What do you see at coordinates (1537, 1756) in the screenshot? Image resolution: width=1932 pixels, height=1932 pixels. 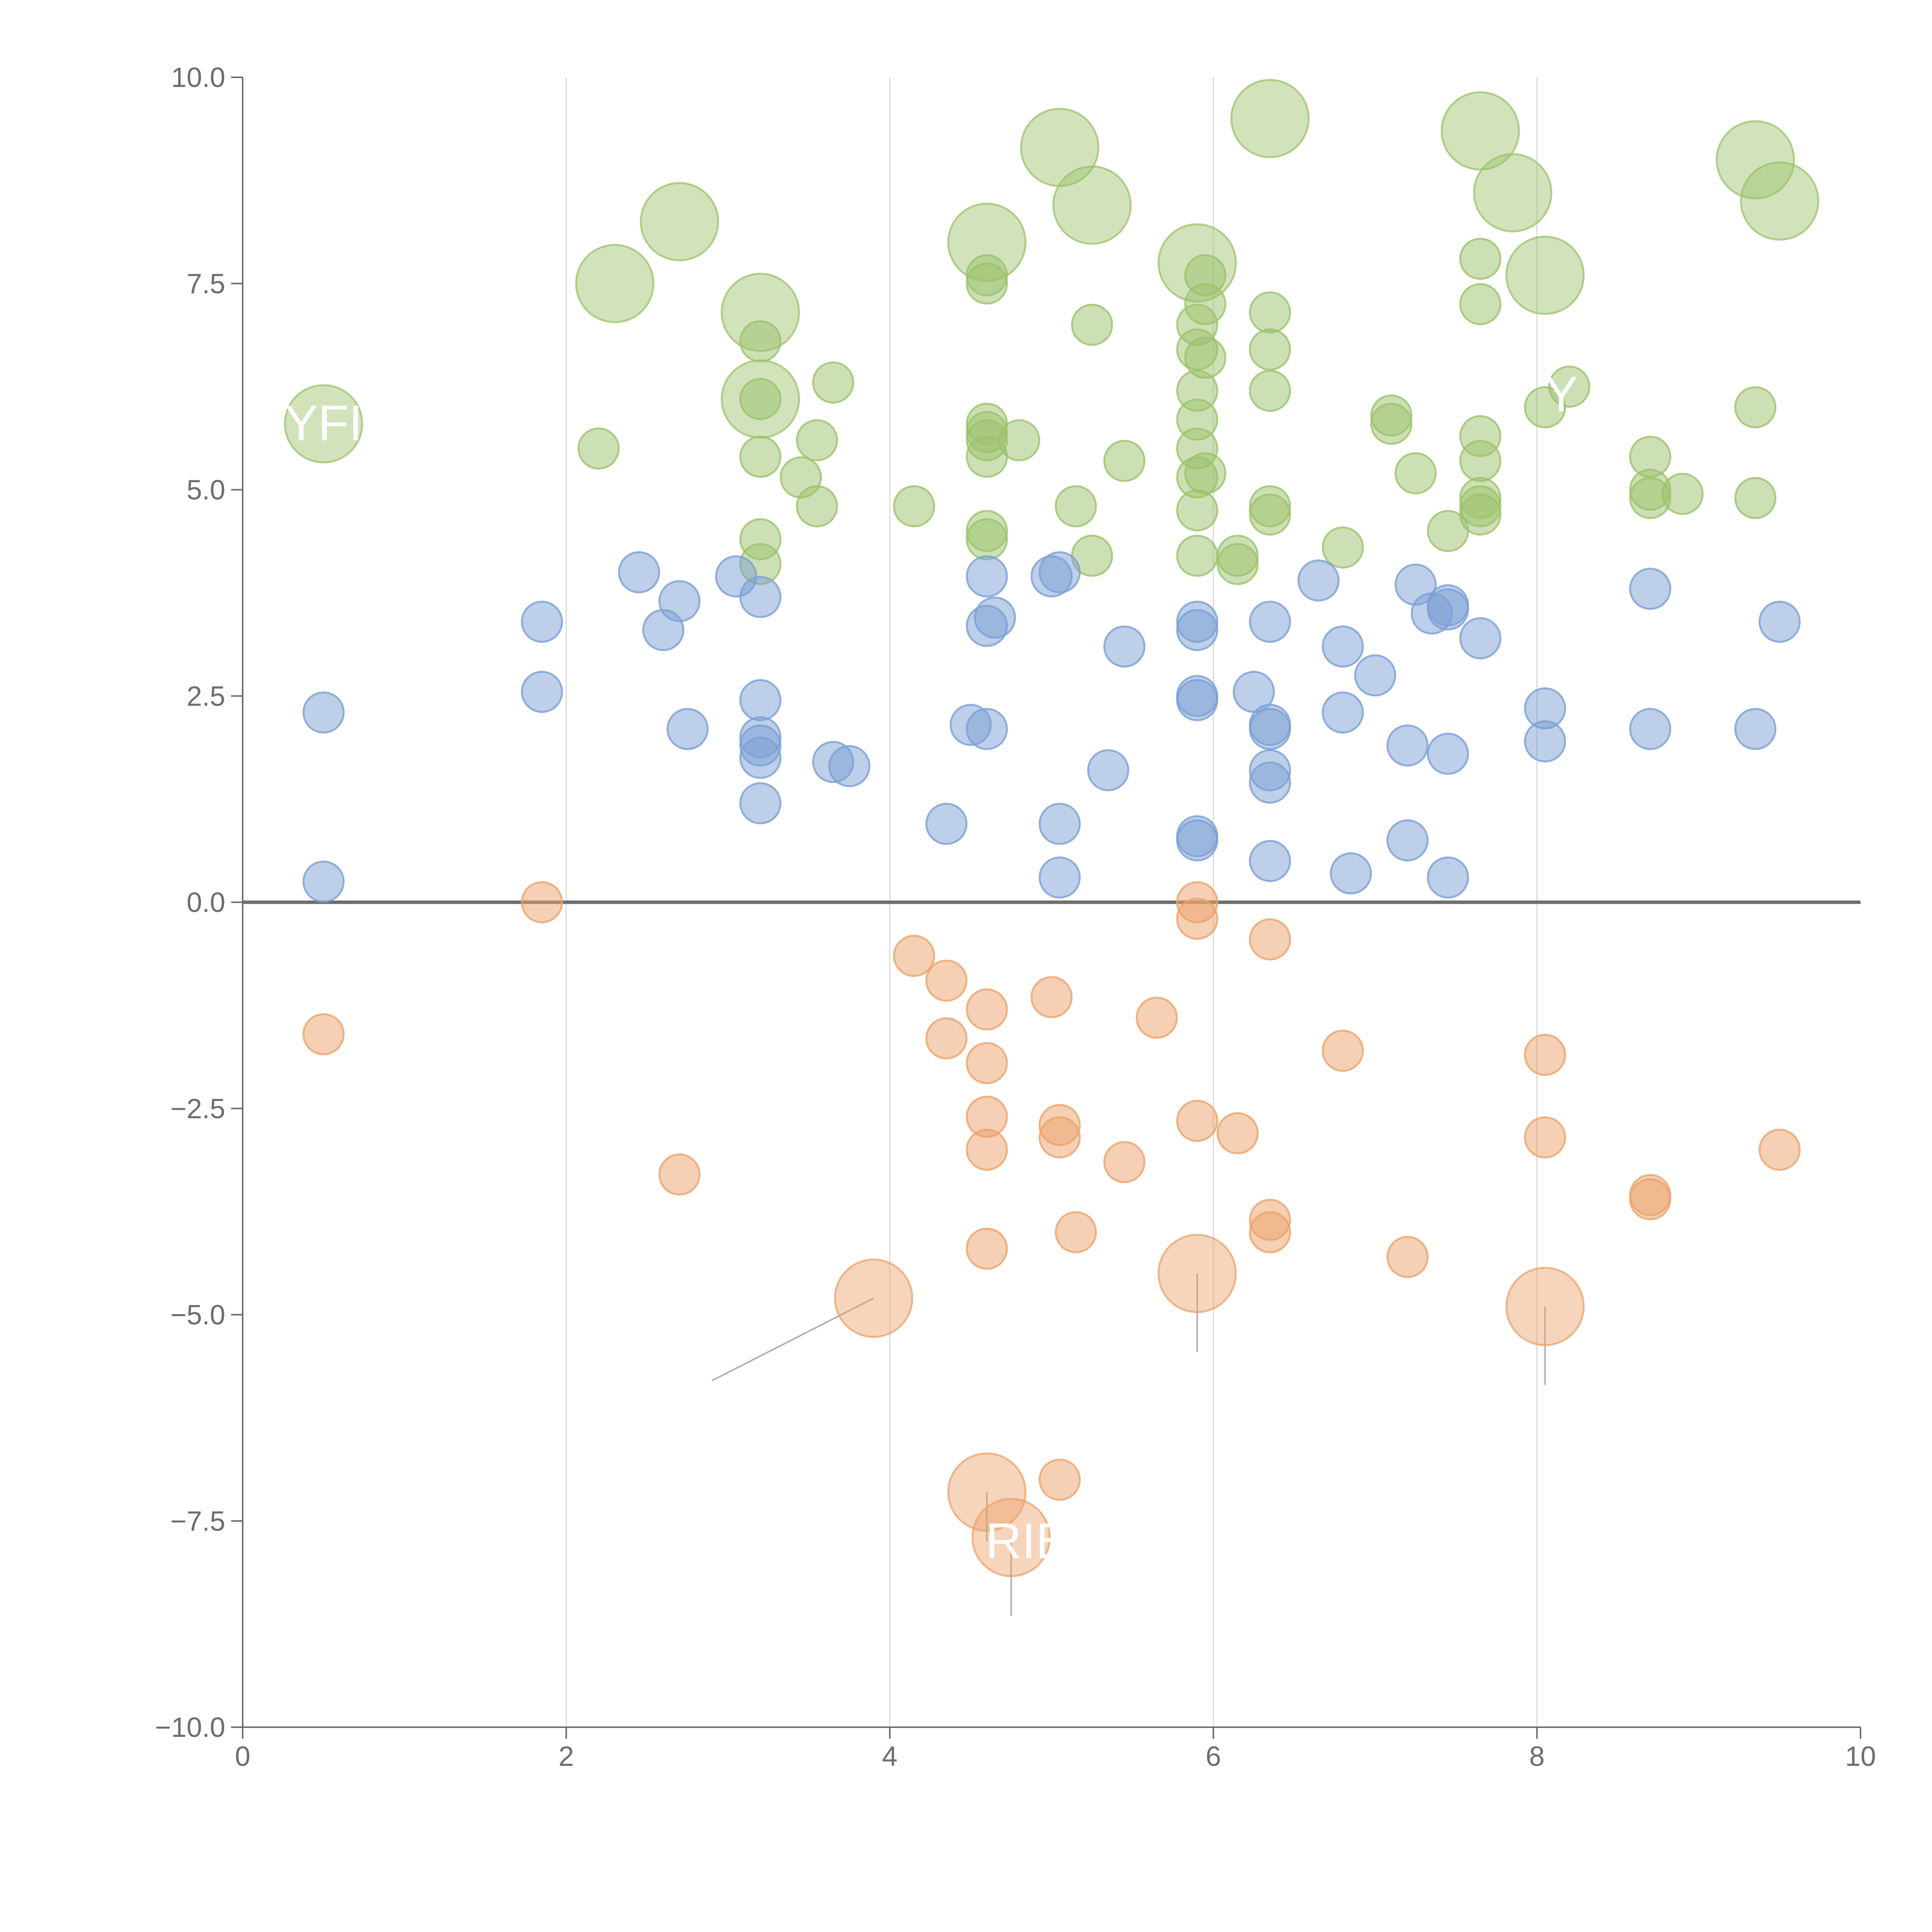 I see `x-tick-label: 8` at bounding box center [1537, 1756].